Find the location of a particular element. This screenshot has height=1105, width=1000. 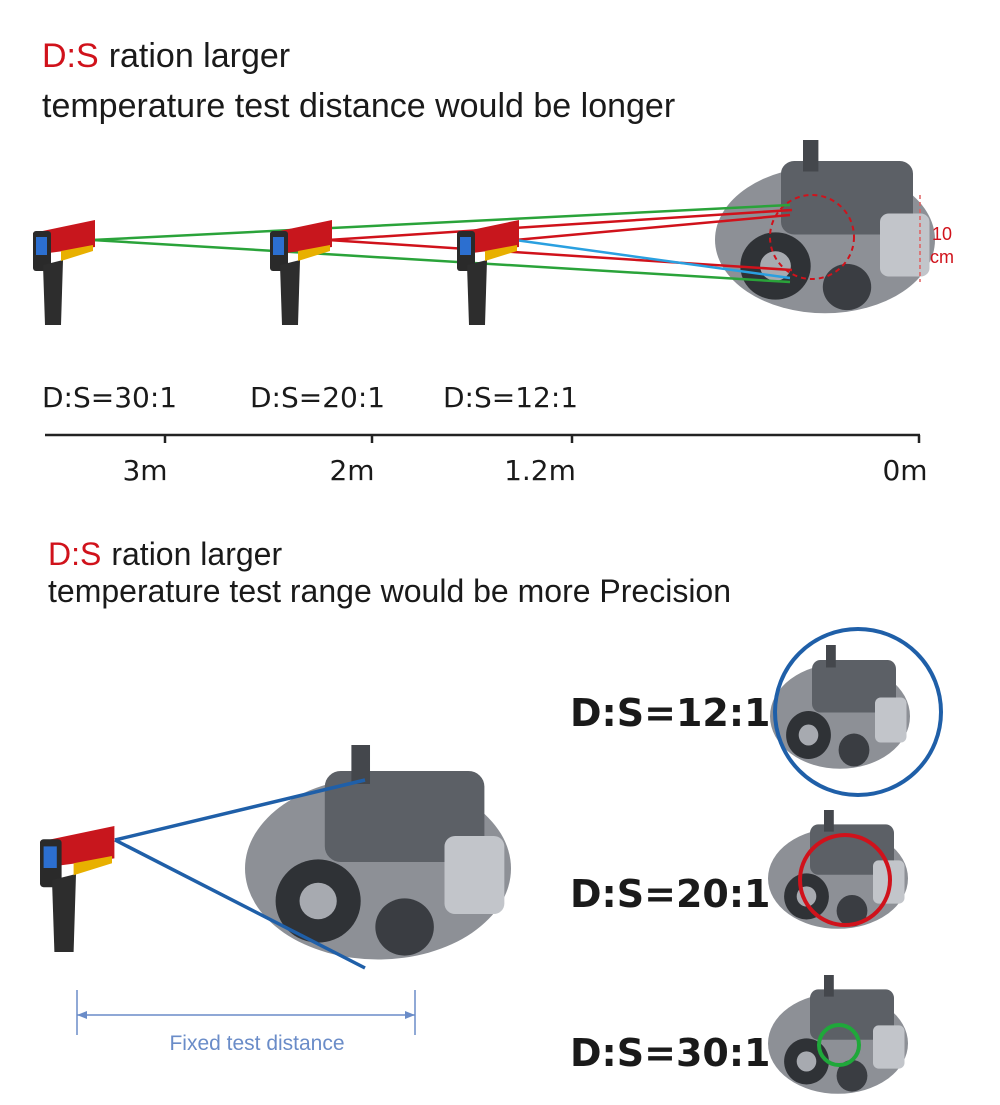

distance-label: 3m is located at coordinates (144, 470).